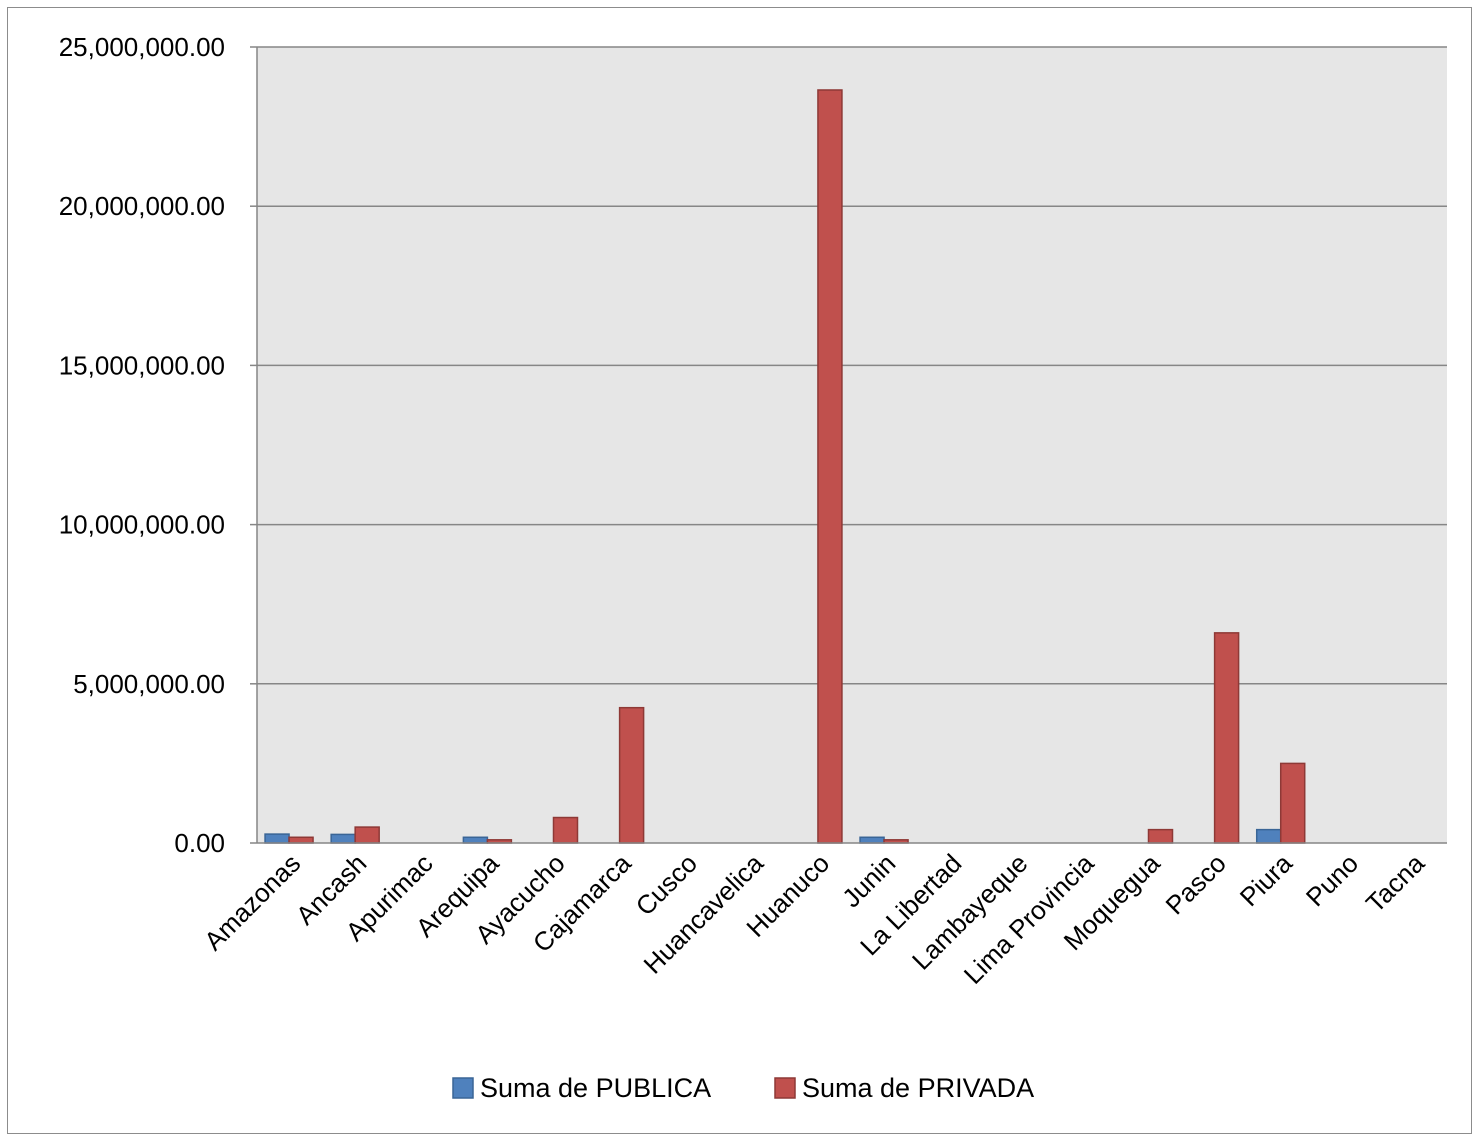 The height and width of the screenshot is (1140, 1474). Describe the element at coordinates (277, 838) in the screenshot. I see `bar-publica-amazonas` at that location.